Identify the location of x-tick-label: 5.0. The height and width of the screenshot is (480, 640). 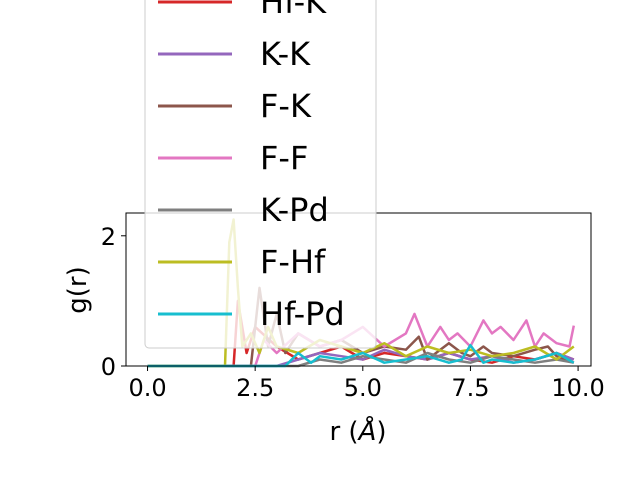
(363, 388).